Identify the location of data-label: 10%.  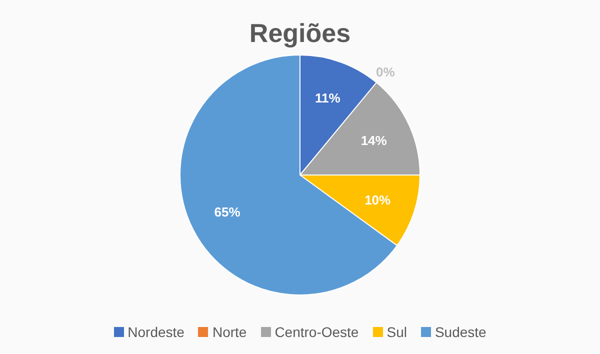
(378, 200).